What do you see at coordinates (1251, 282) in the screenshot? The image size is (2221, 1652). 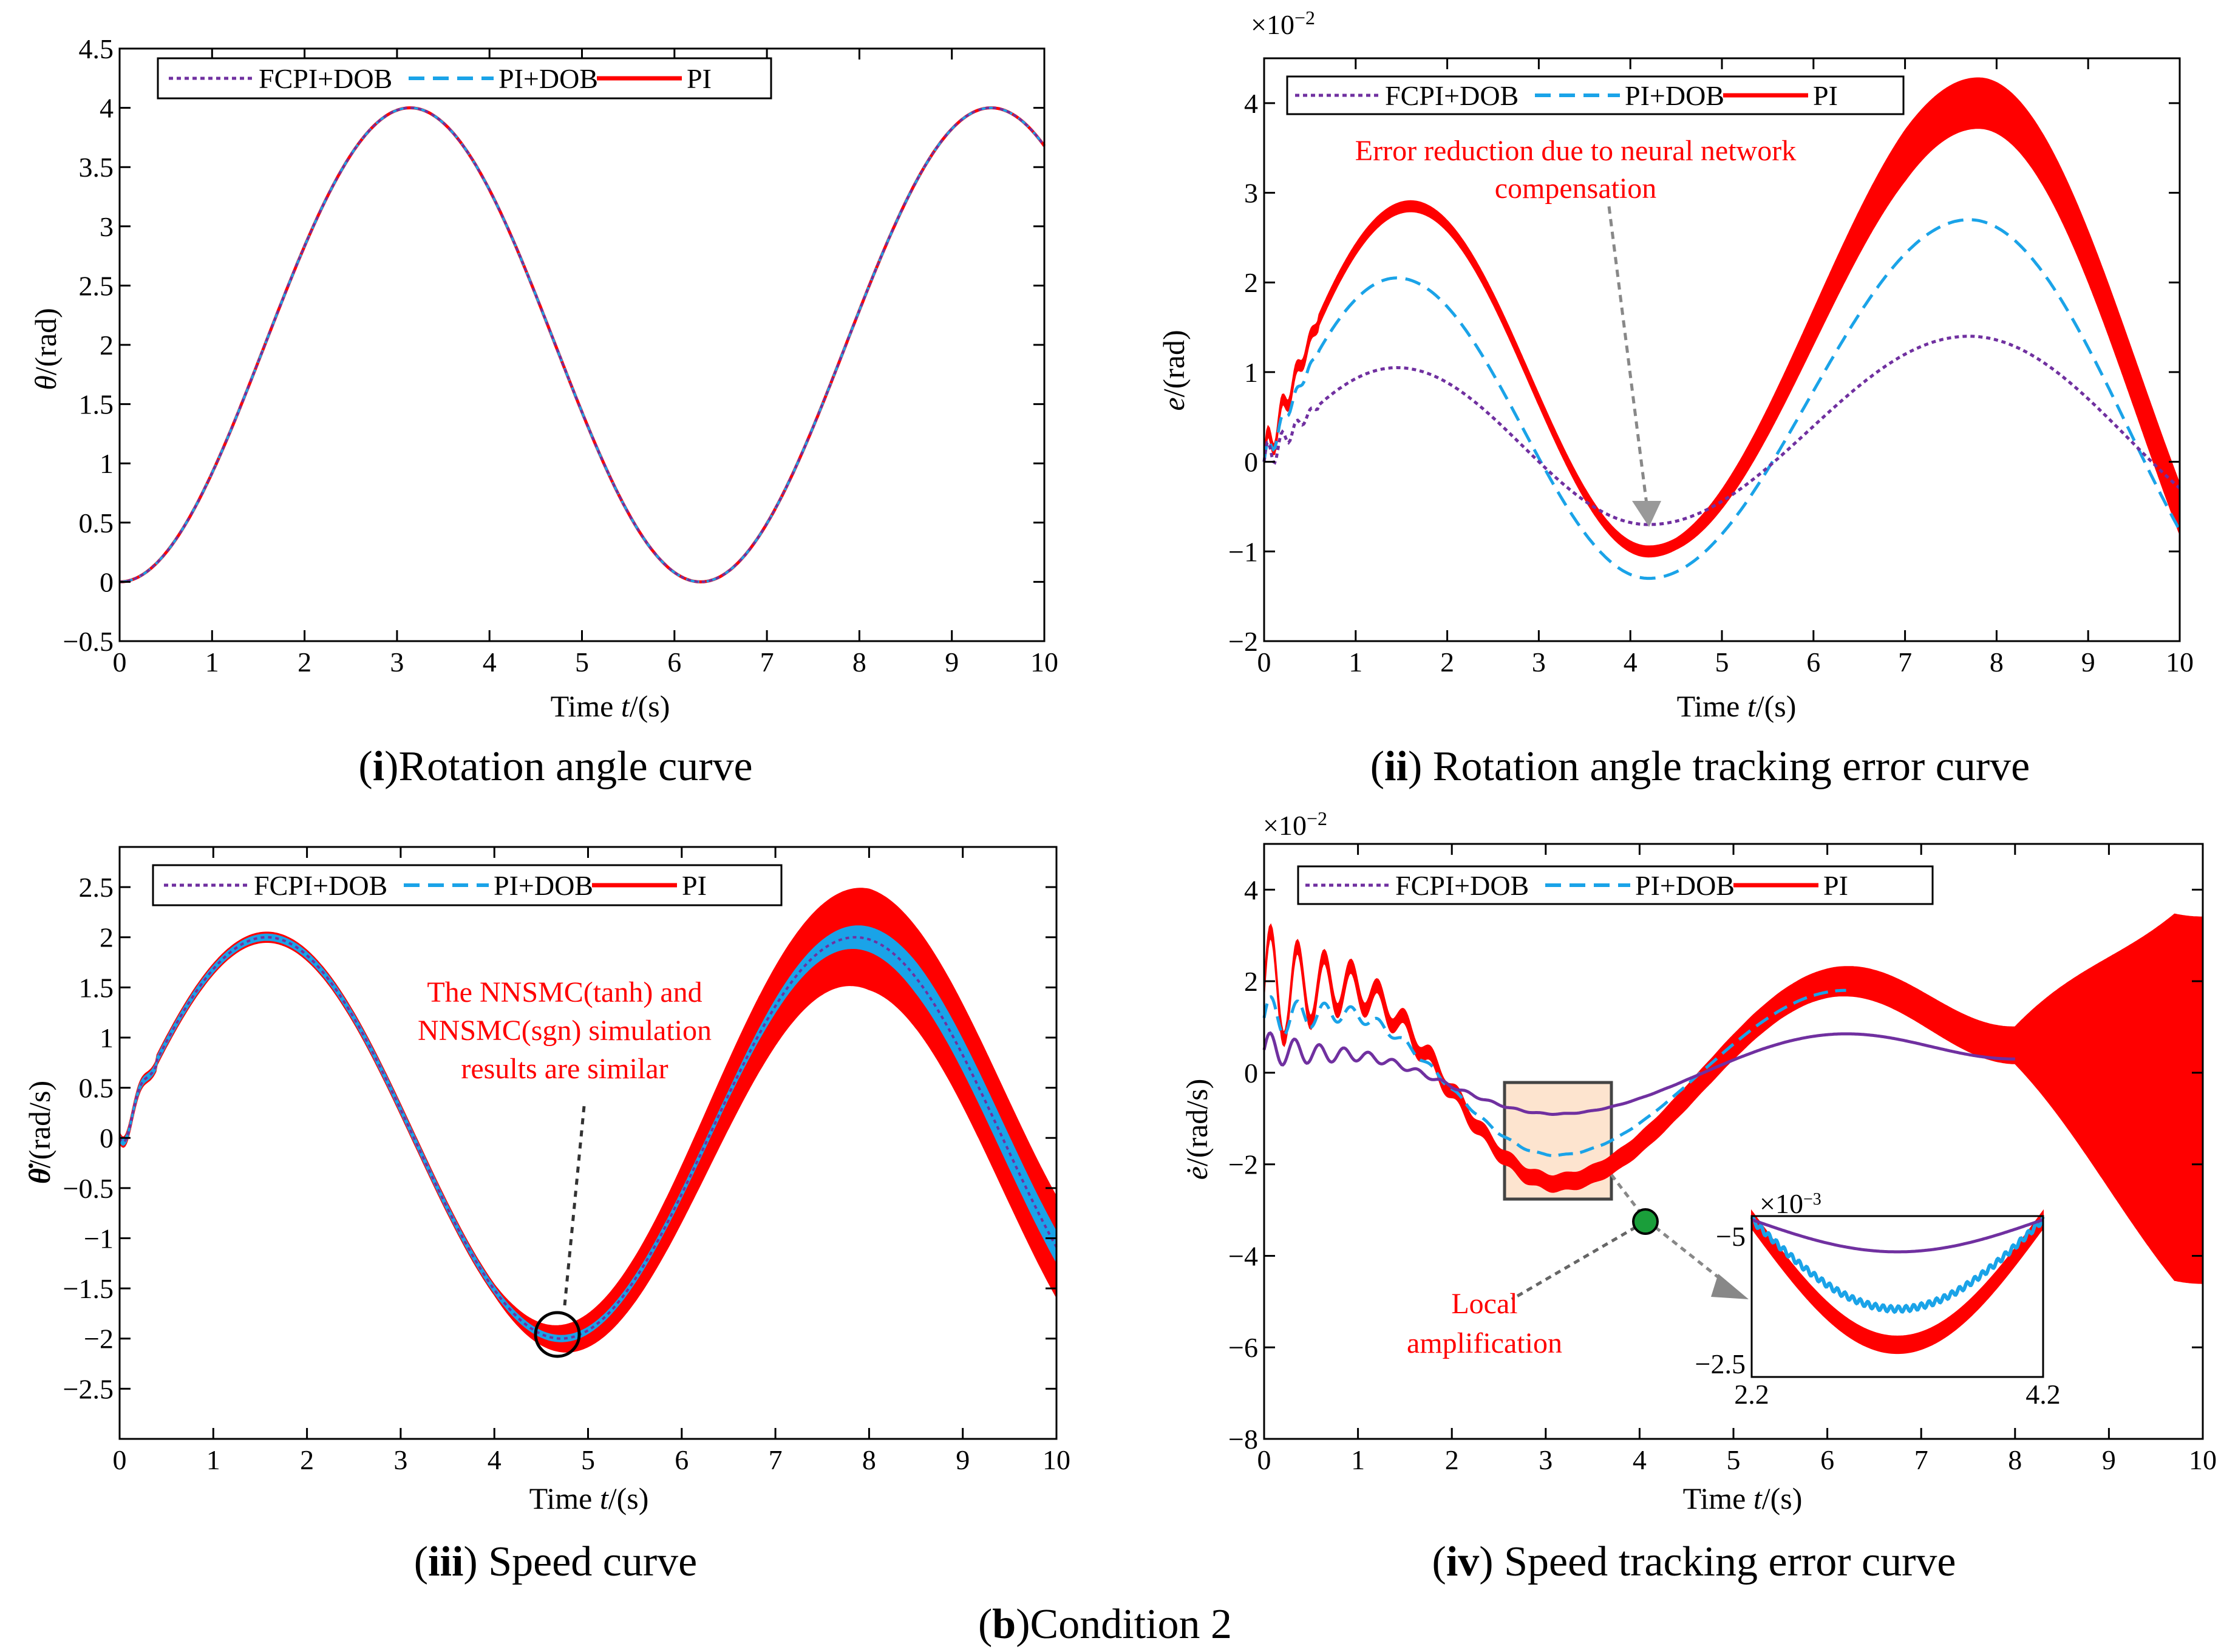 I see `p2-ytick-label: 2` at bounding box center [1251, 282].